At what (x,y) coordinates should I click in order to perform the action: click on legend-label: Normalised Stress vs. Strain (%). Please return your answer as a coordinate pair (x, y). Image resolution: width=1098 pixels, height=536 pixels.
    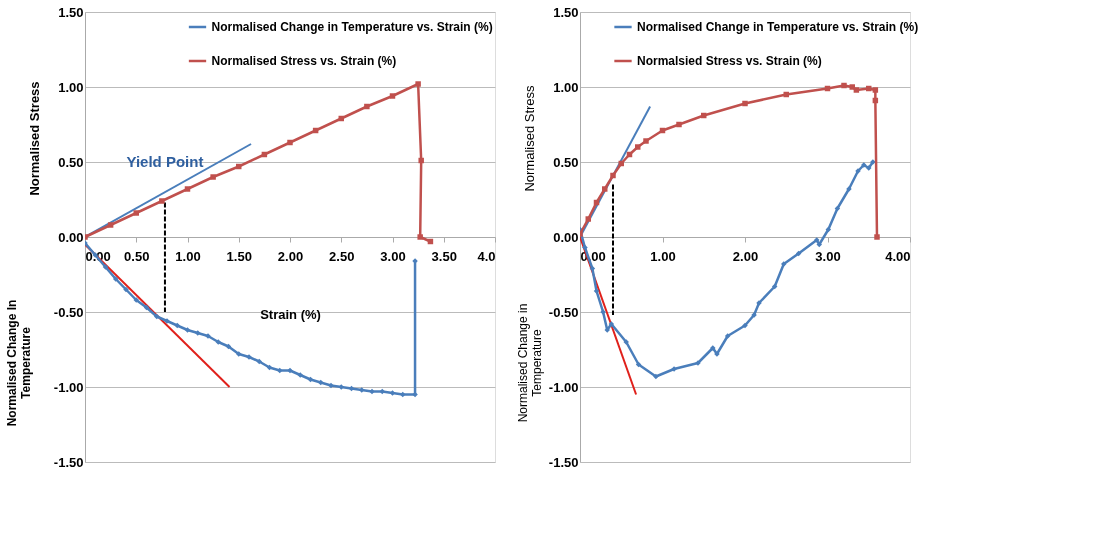
    Looking at the image, I should click on (304, 61).